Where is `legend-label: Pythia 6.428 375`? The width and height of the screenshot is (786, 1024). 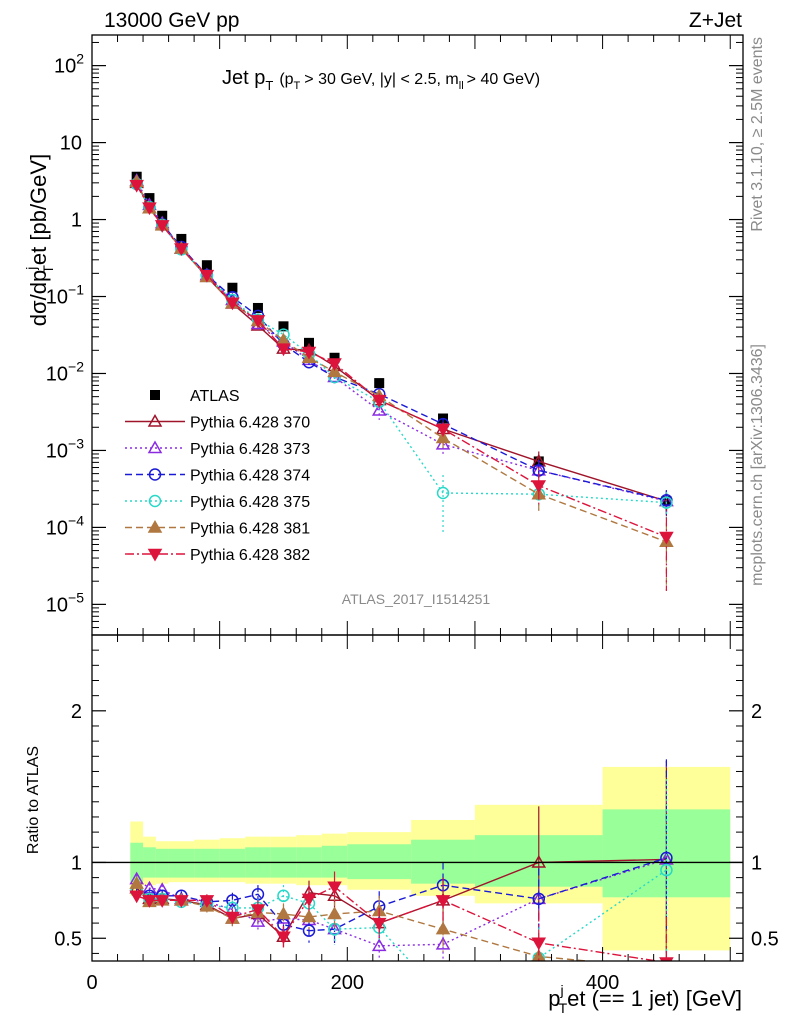
legend-label: Pythia 6.428 375 is located at coordinates (250, 502).